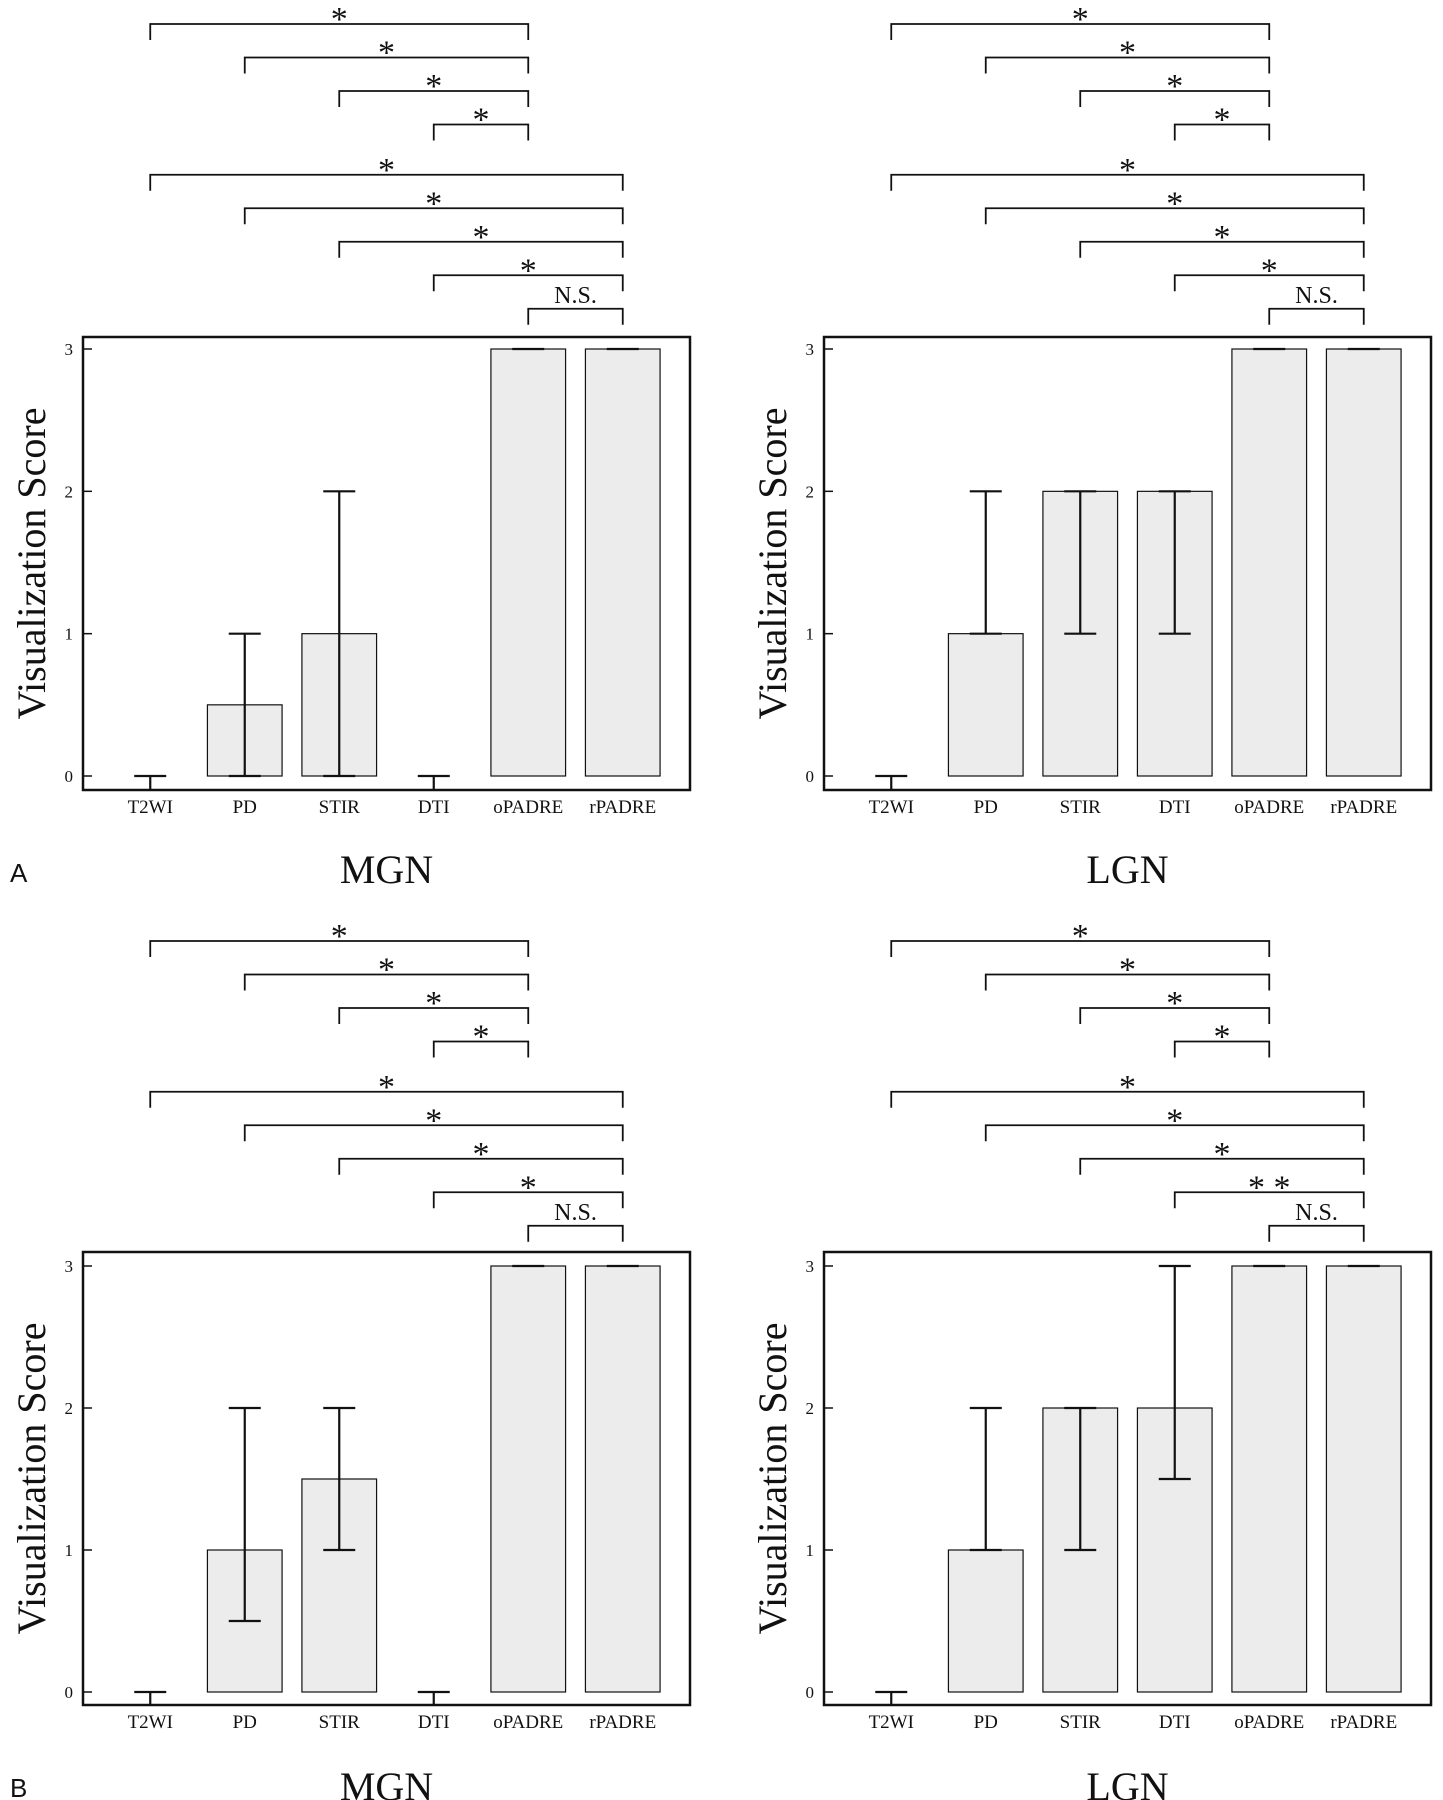 The image size is (1443, 1800). Describe the element at coordinates (69, 349) in the screenshot. I see `chart-0-y-tick-label: 3` at that location.